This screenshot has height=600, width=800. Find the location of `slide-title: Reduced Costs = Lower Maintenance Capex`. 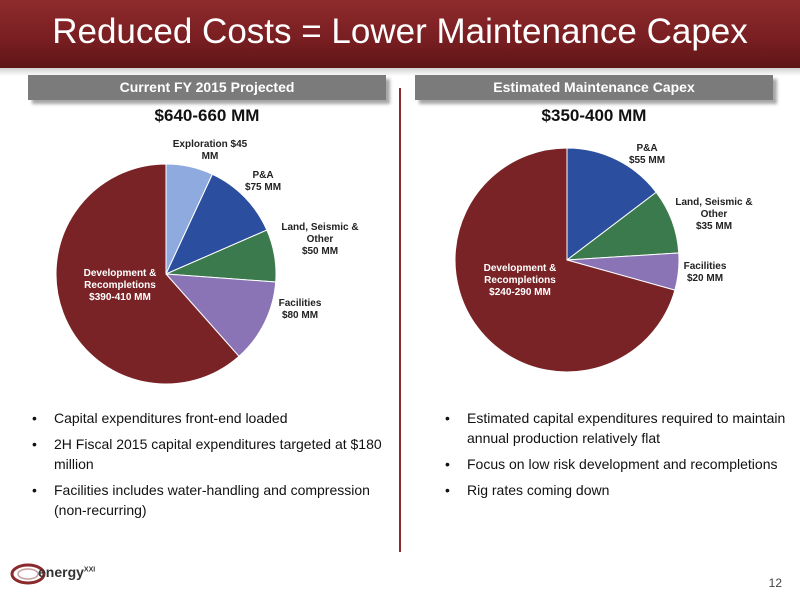

slide-title: Reduced Costs = Lower Maintenance Capex is located at coordinates (400, 31).